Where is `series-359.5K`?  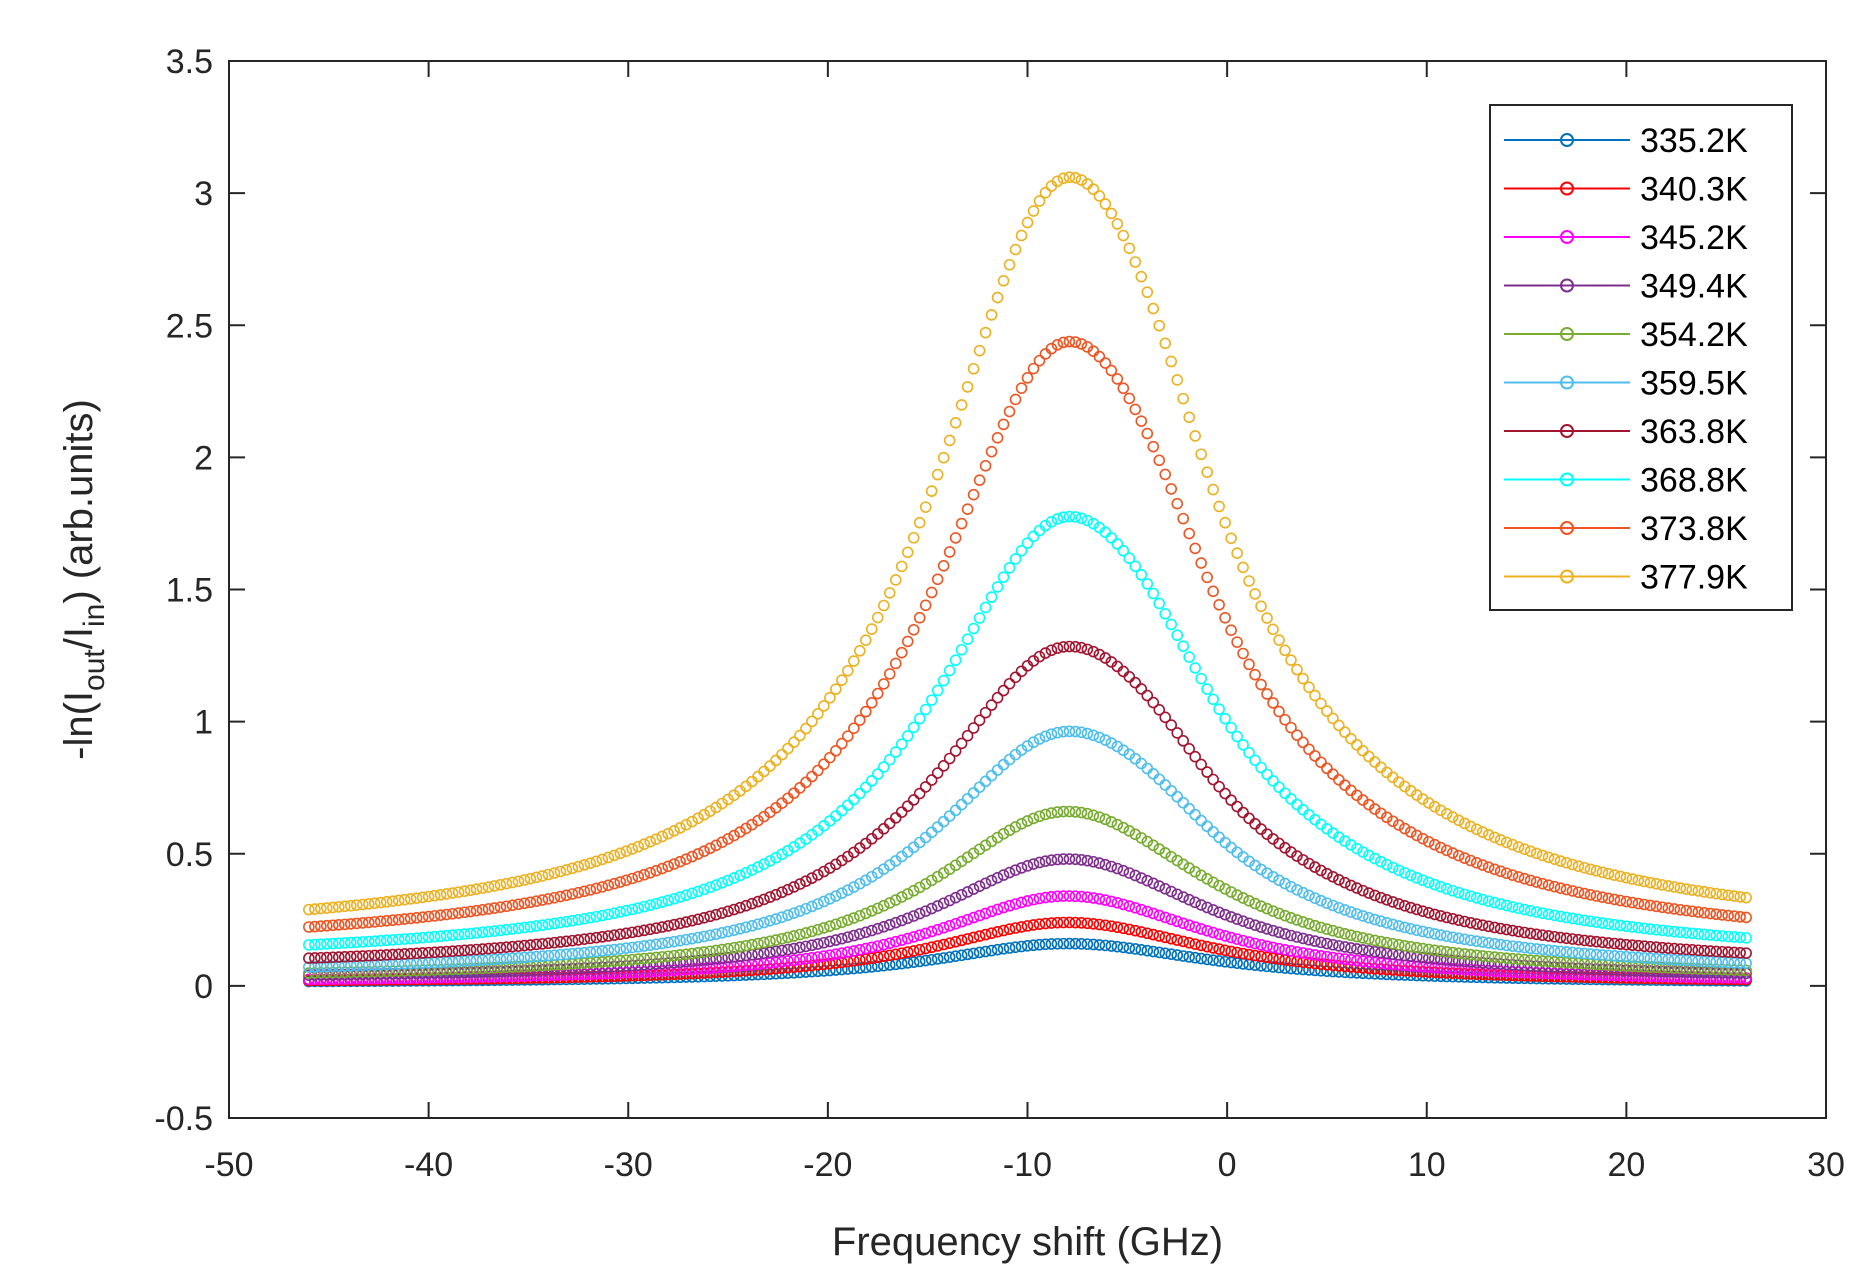 series-359.5K is located at coordinates (1027, 849).